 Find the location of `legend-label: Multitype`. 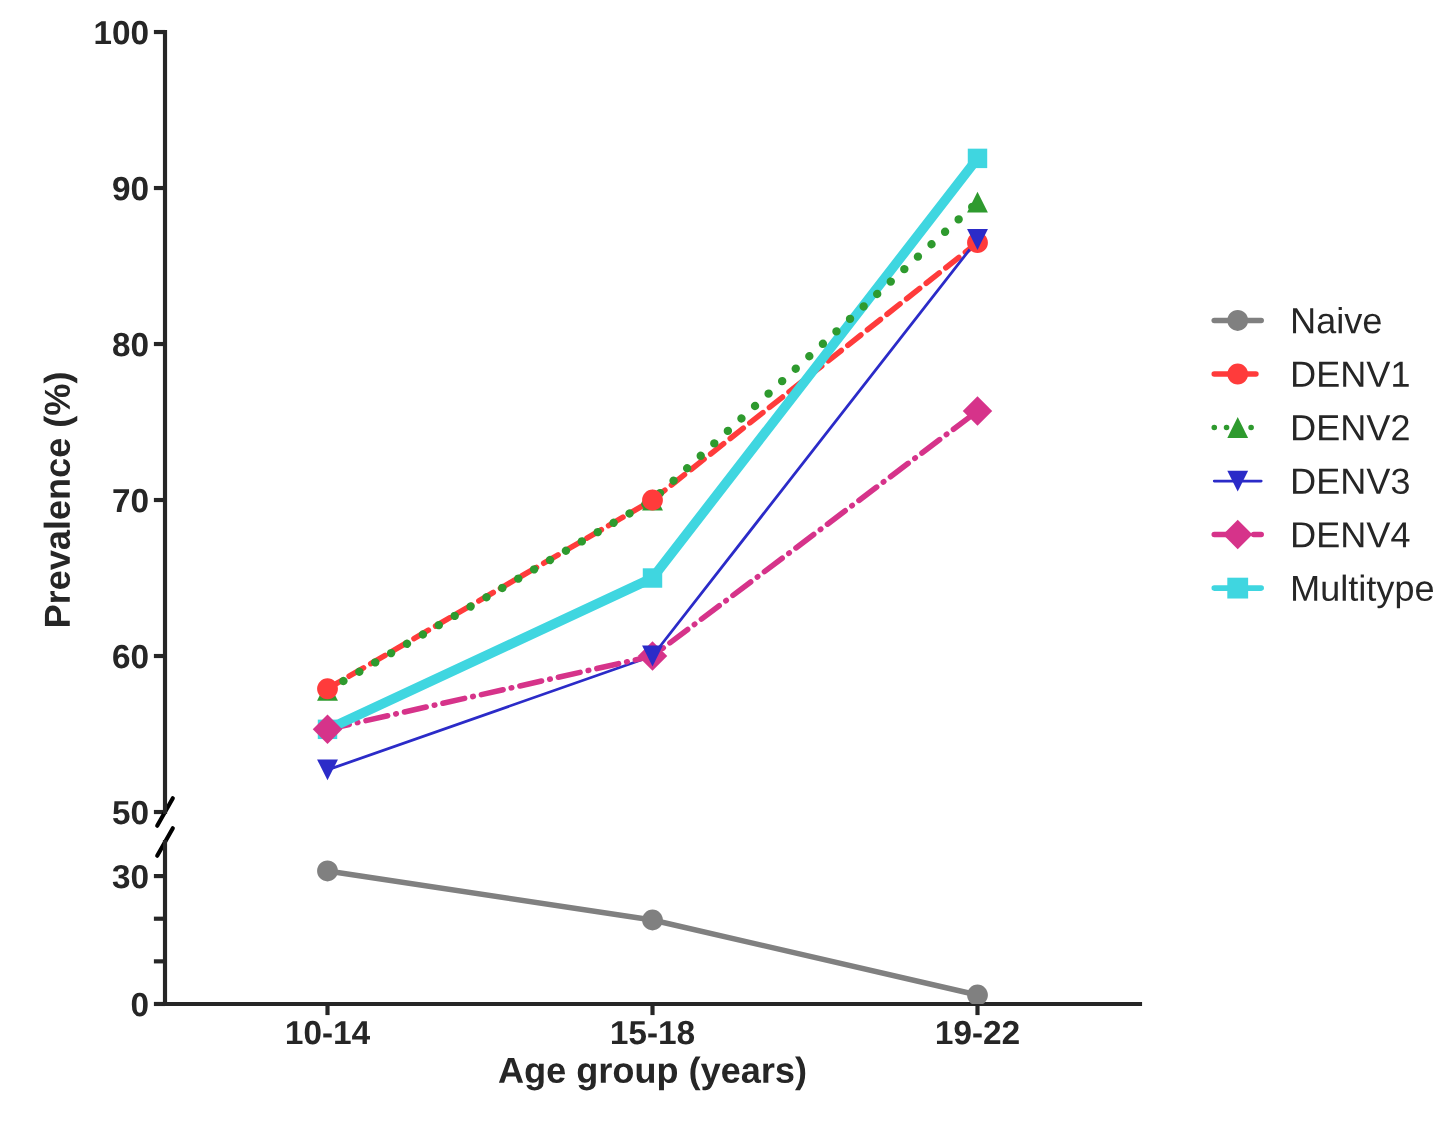

legend-label: Multitype is located at coordinates (1363, 591).